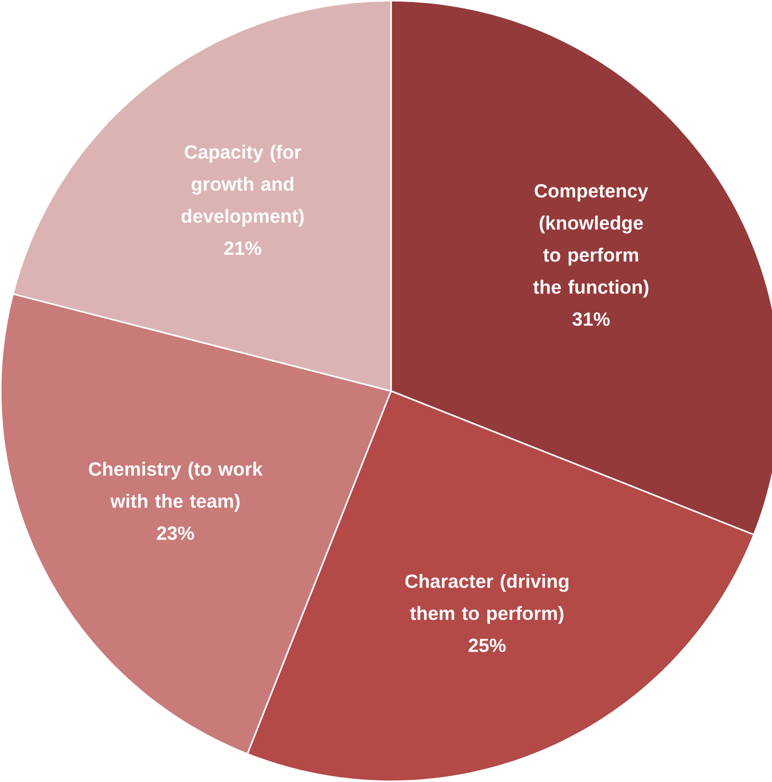 This screenshot has width=772, height=782. I want to click on slice-label: Chemistry (to work with the team), so click(175, 487).